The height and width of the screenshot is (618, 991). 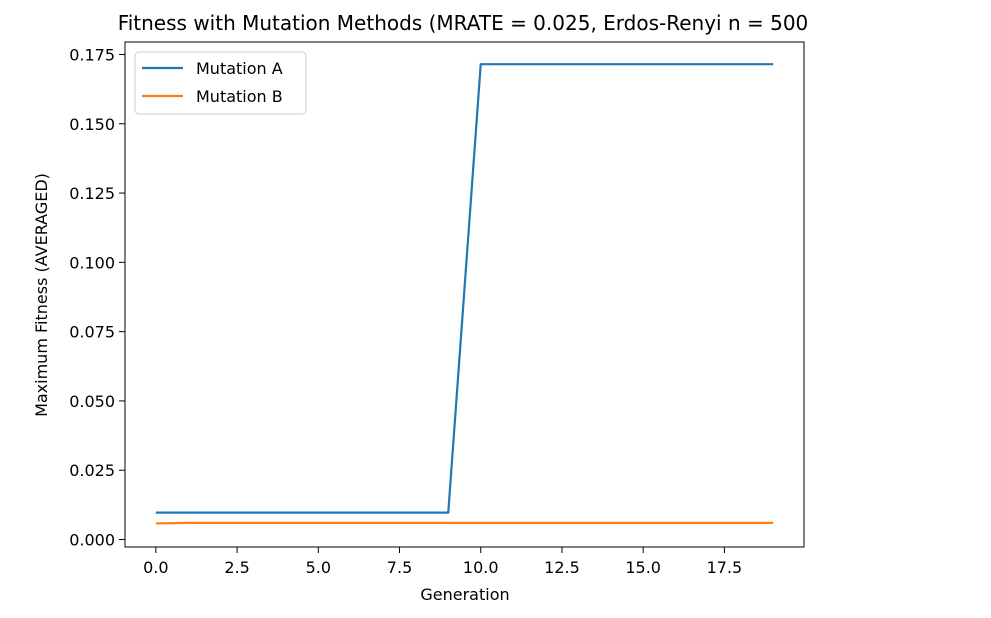 I want to click on x-axis-label: Generation, so click(x=464, y=594).